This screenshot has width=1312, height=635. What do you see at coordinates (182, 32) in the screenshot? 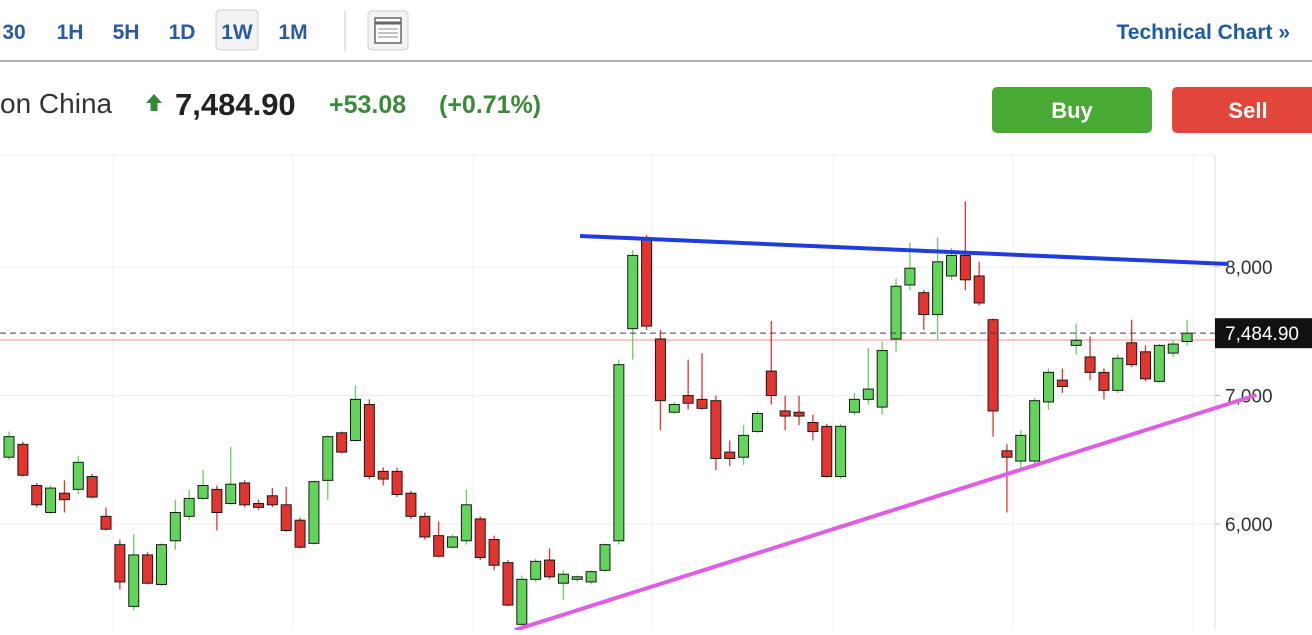
I see `interval-button: 1D` at bounding box center [182, 32].